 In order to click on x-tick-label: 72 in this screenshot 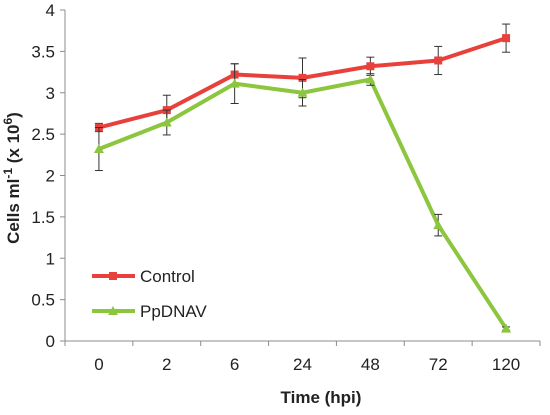, I will do `click(438, 364)`.